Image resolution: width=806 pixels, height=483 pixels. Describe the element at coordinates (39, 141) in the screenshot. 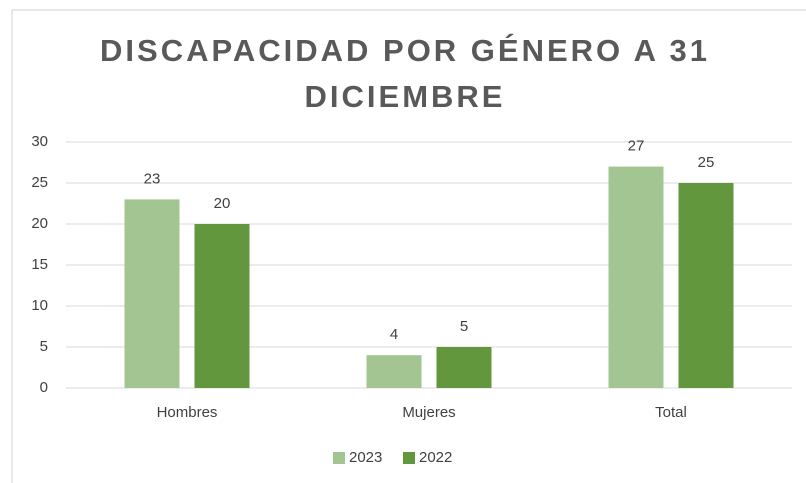

I see `y-tick-label: 30` at that location.